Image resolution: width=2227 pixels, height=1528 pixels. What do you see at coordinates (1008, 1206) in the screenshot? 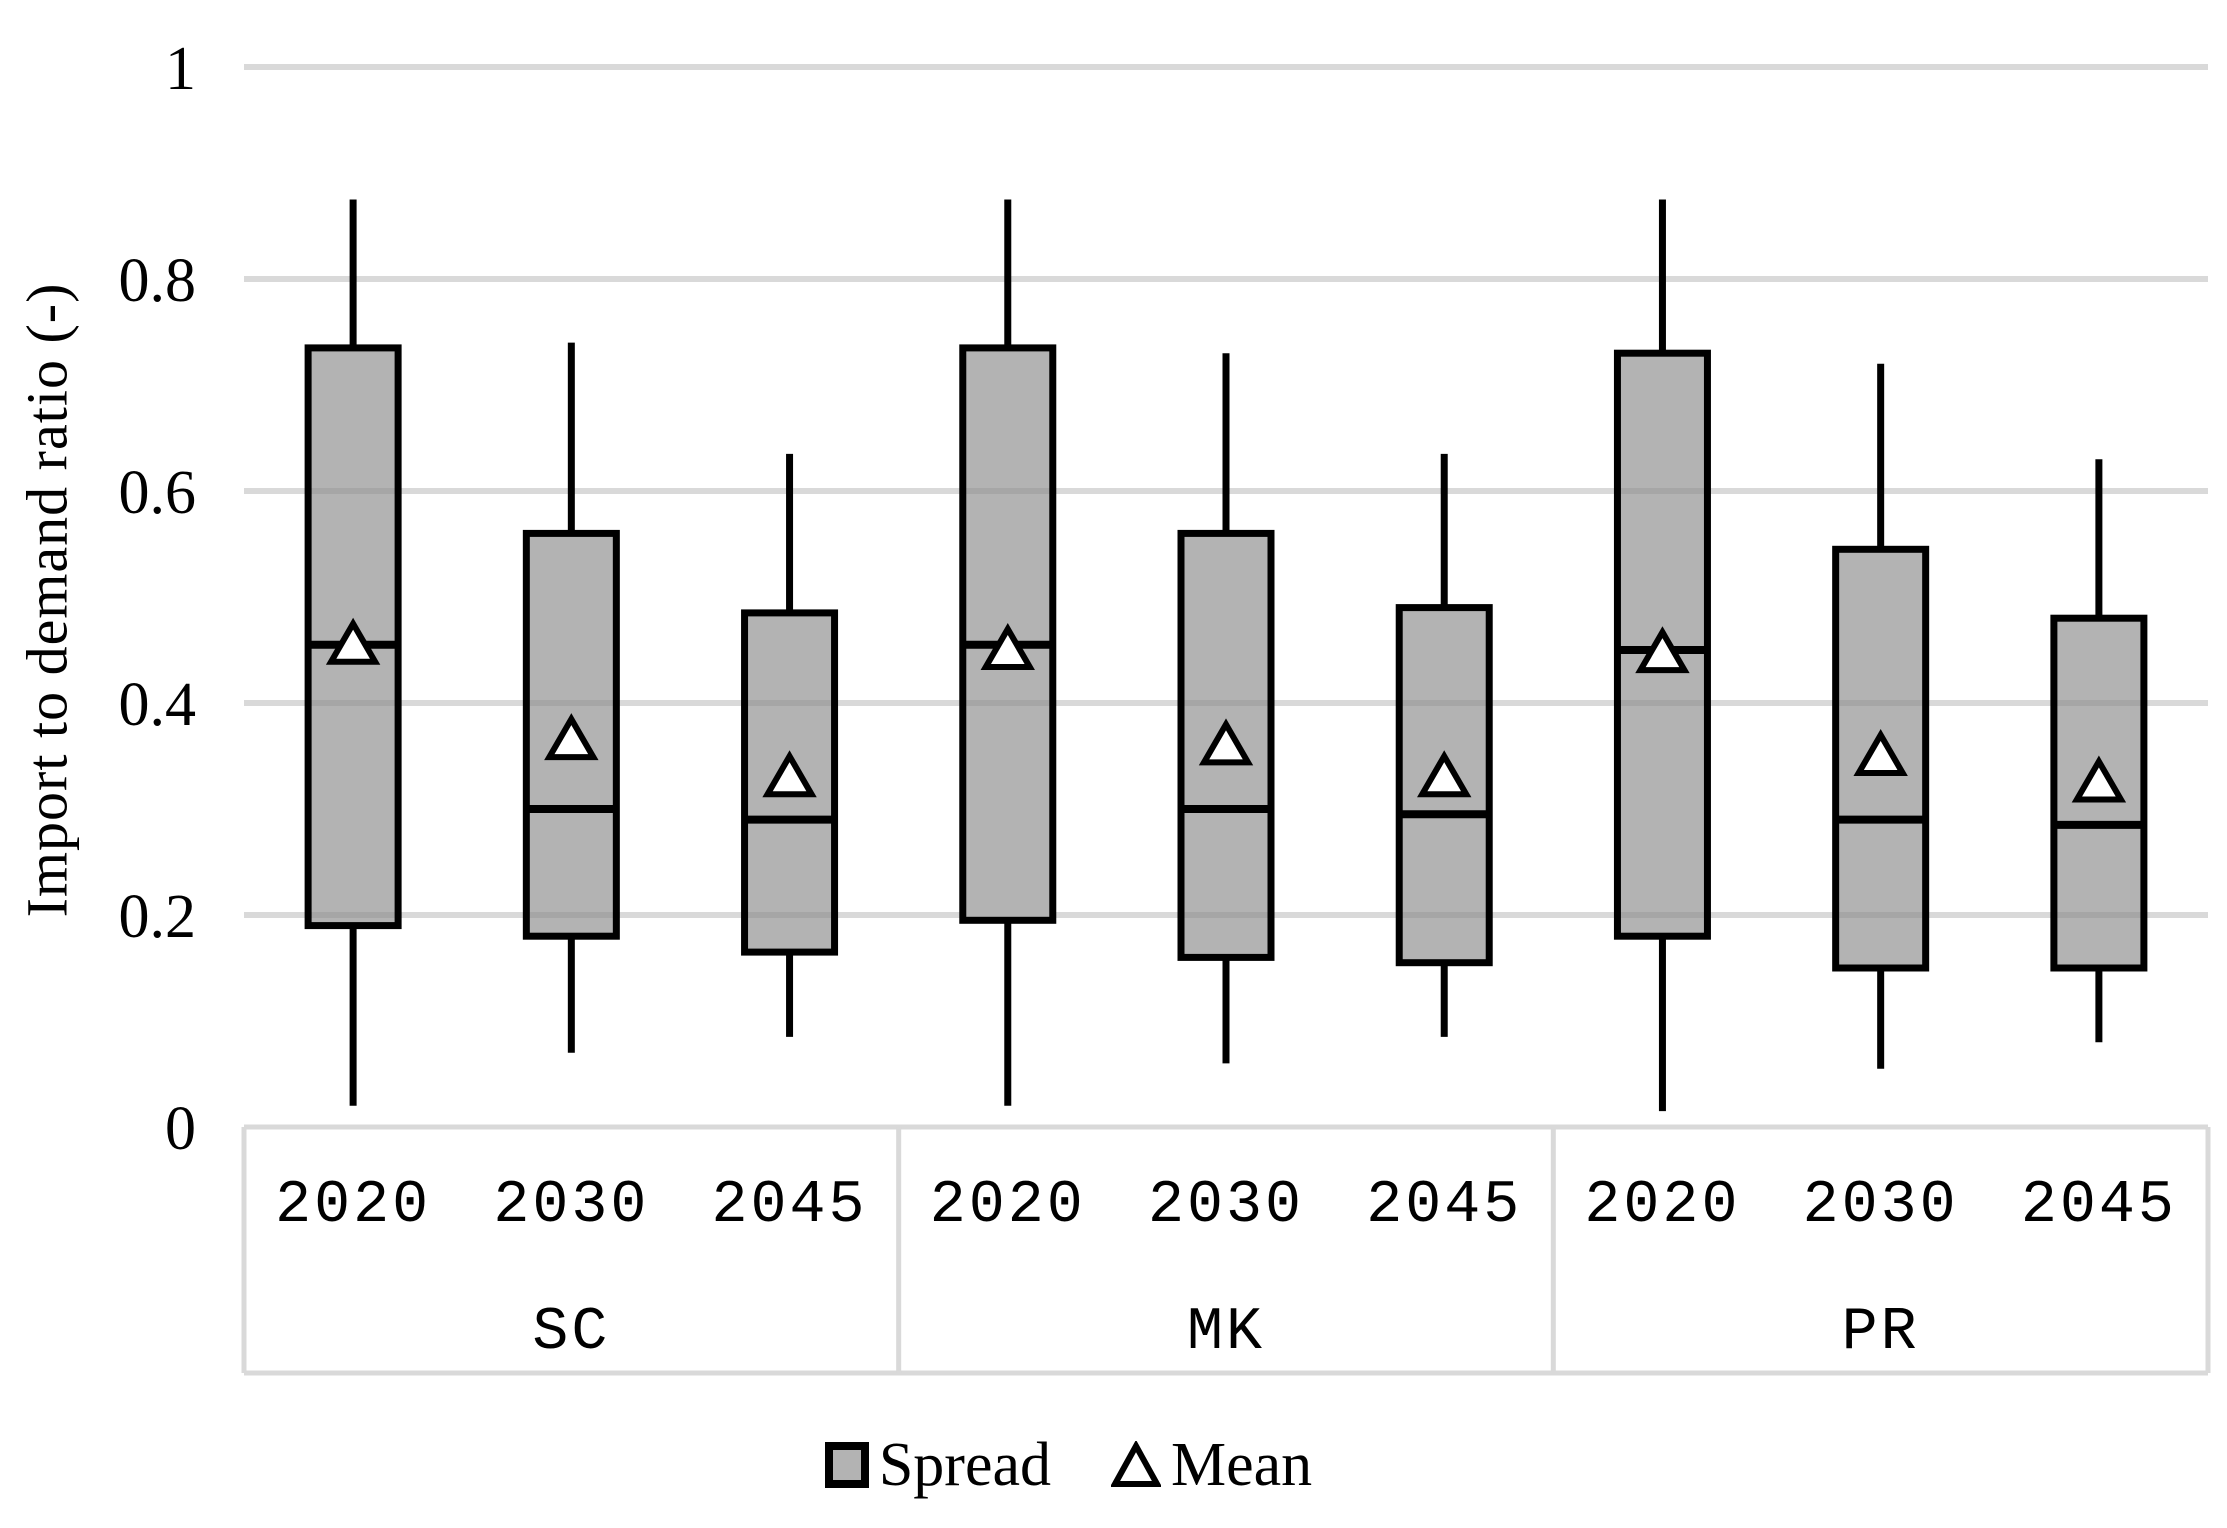
I see `x-tick-label-MK-2020: 2020` at bounding box center [1008, 1206].